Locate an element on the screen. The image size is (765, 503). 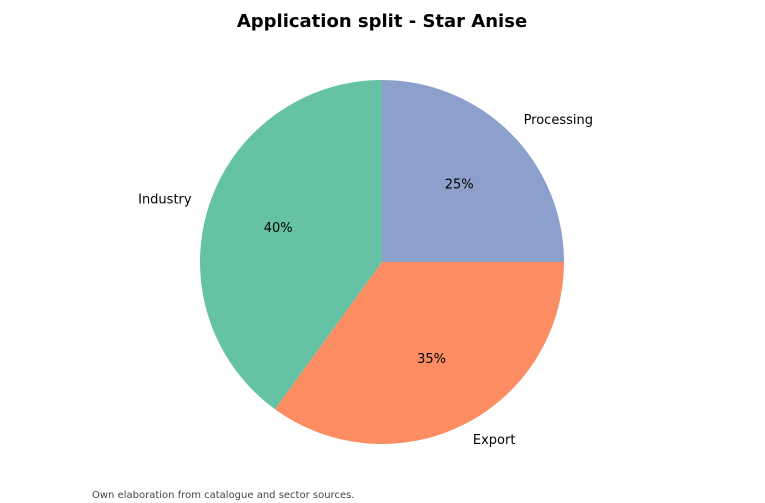
value-label: 25% is located at coordinates (459, 184).